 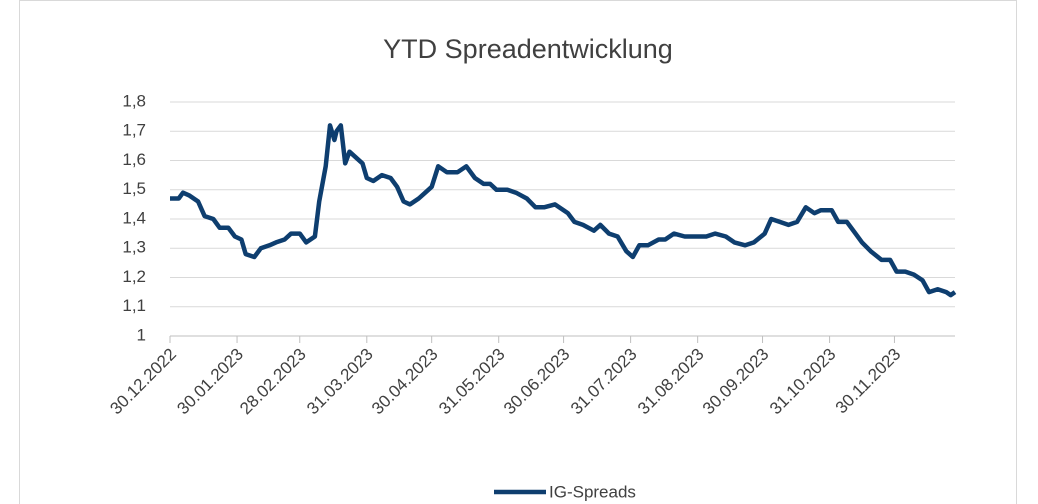 I want to click on y-tick-label: 1,2, so click(x=134, y=276).